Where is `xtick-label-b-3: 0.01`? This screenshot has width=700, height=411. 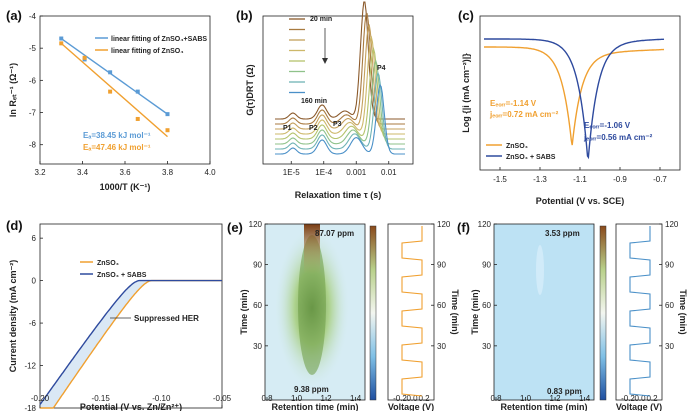
xtick-label-b-3: 0.01 is located at coordinates (389, 172).